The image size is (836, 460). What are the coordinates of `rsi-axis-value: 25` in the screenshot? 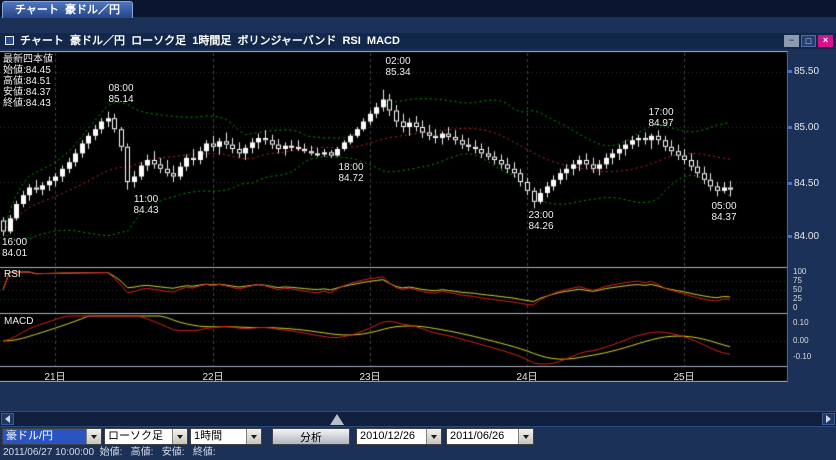 It's located at (797, 298).